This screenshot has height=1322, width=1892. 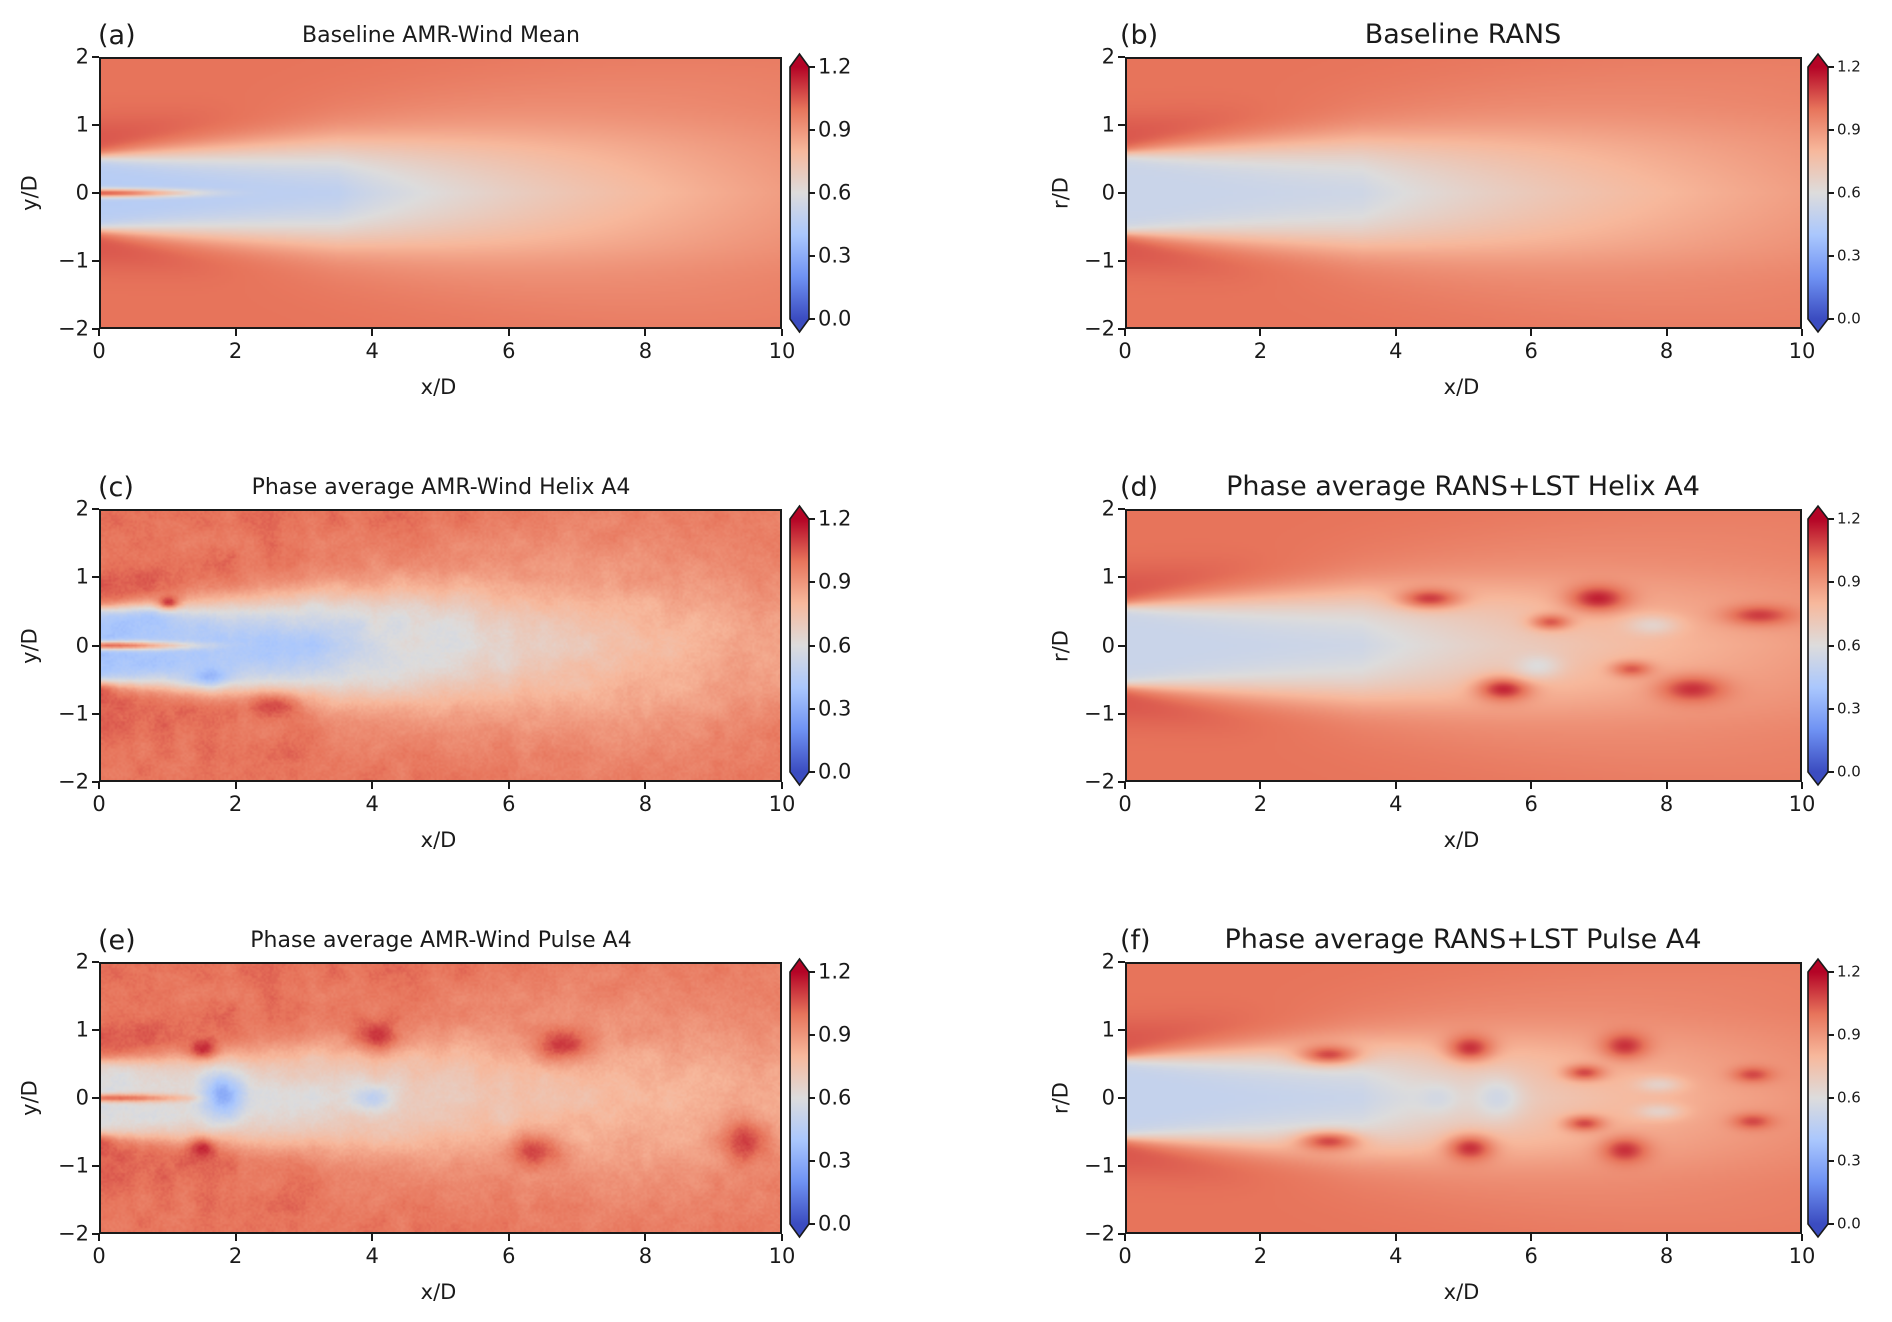 I want to click on panel-letter: (a), so click(x=117, y=35).